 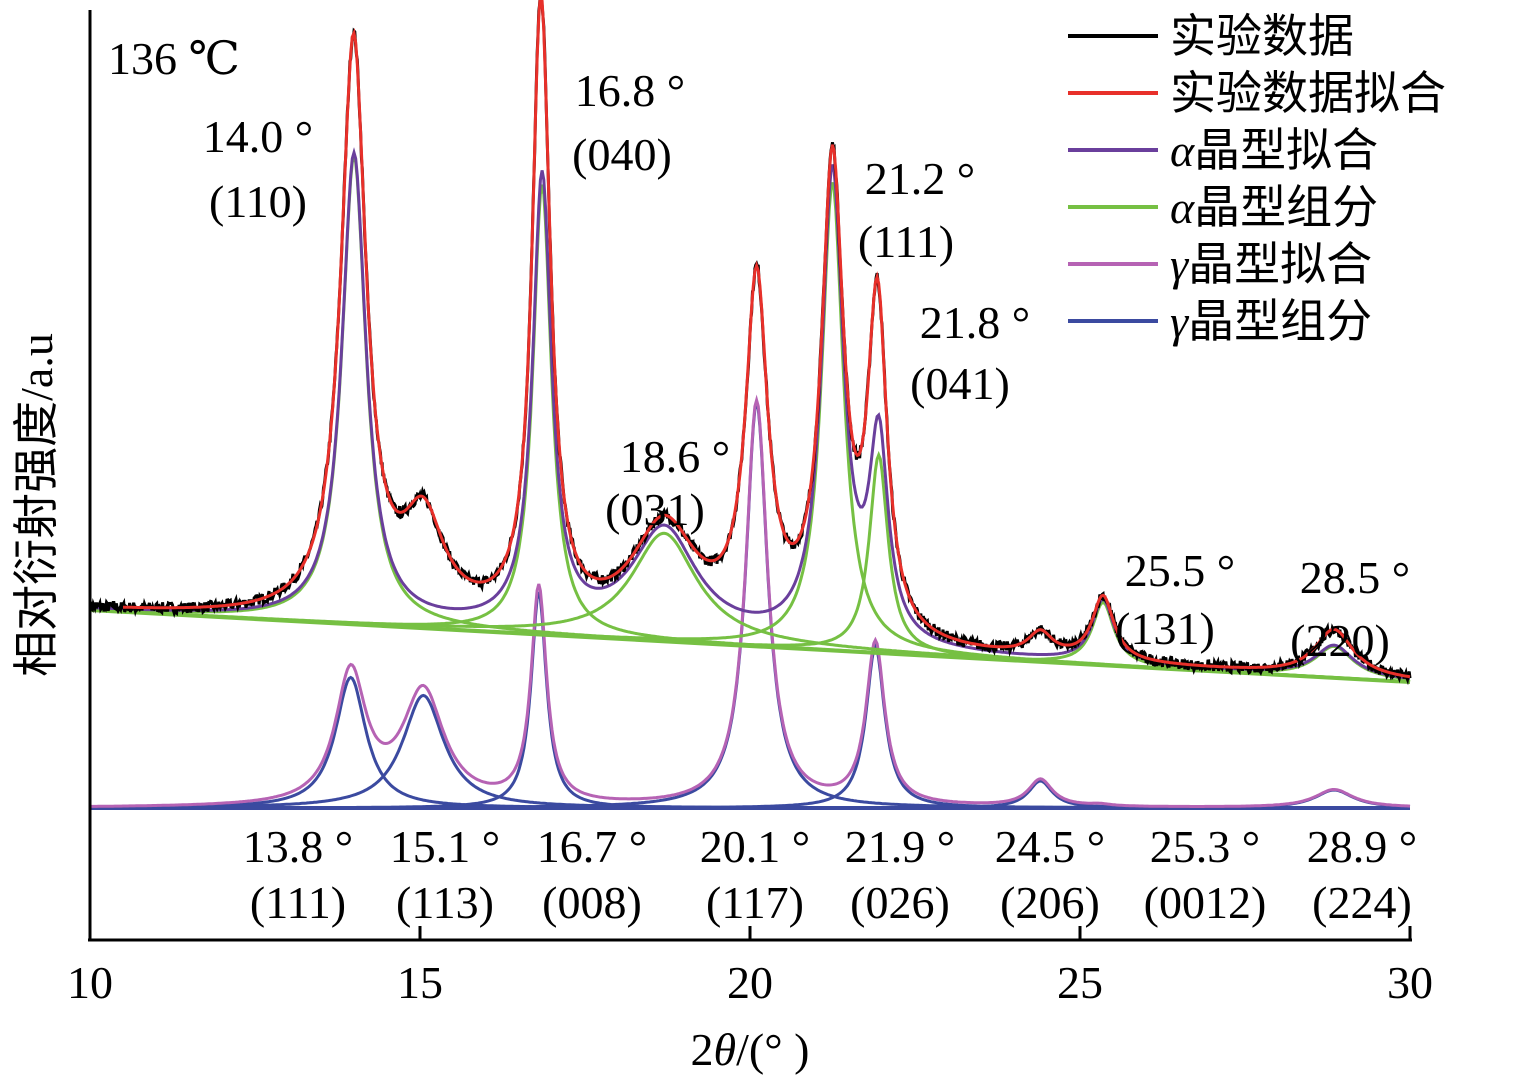 What do you see at coordinates (725, 1049) in the screenshot?
I see `x-axis-label-theta: θ` at bounding box center [725, 1049].